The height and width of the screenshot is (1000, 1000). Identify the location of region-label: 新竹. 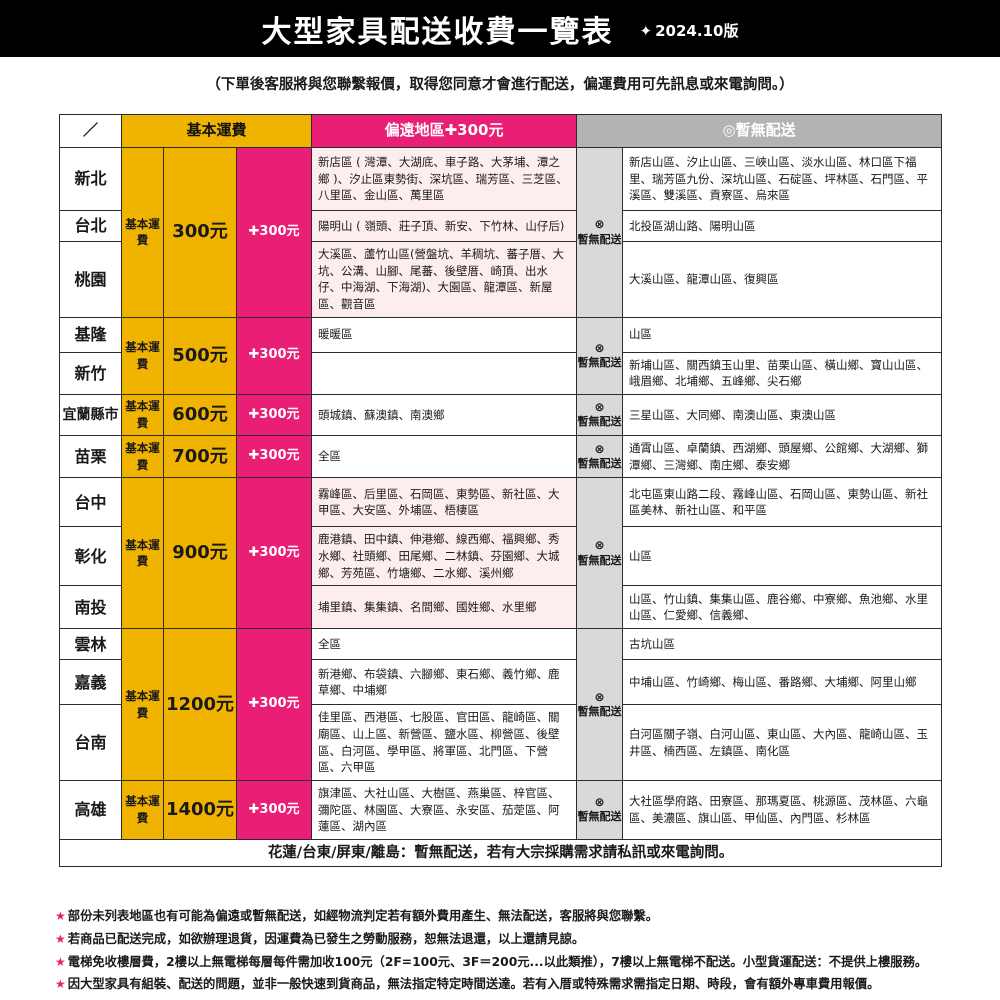
(90, 373).